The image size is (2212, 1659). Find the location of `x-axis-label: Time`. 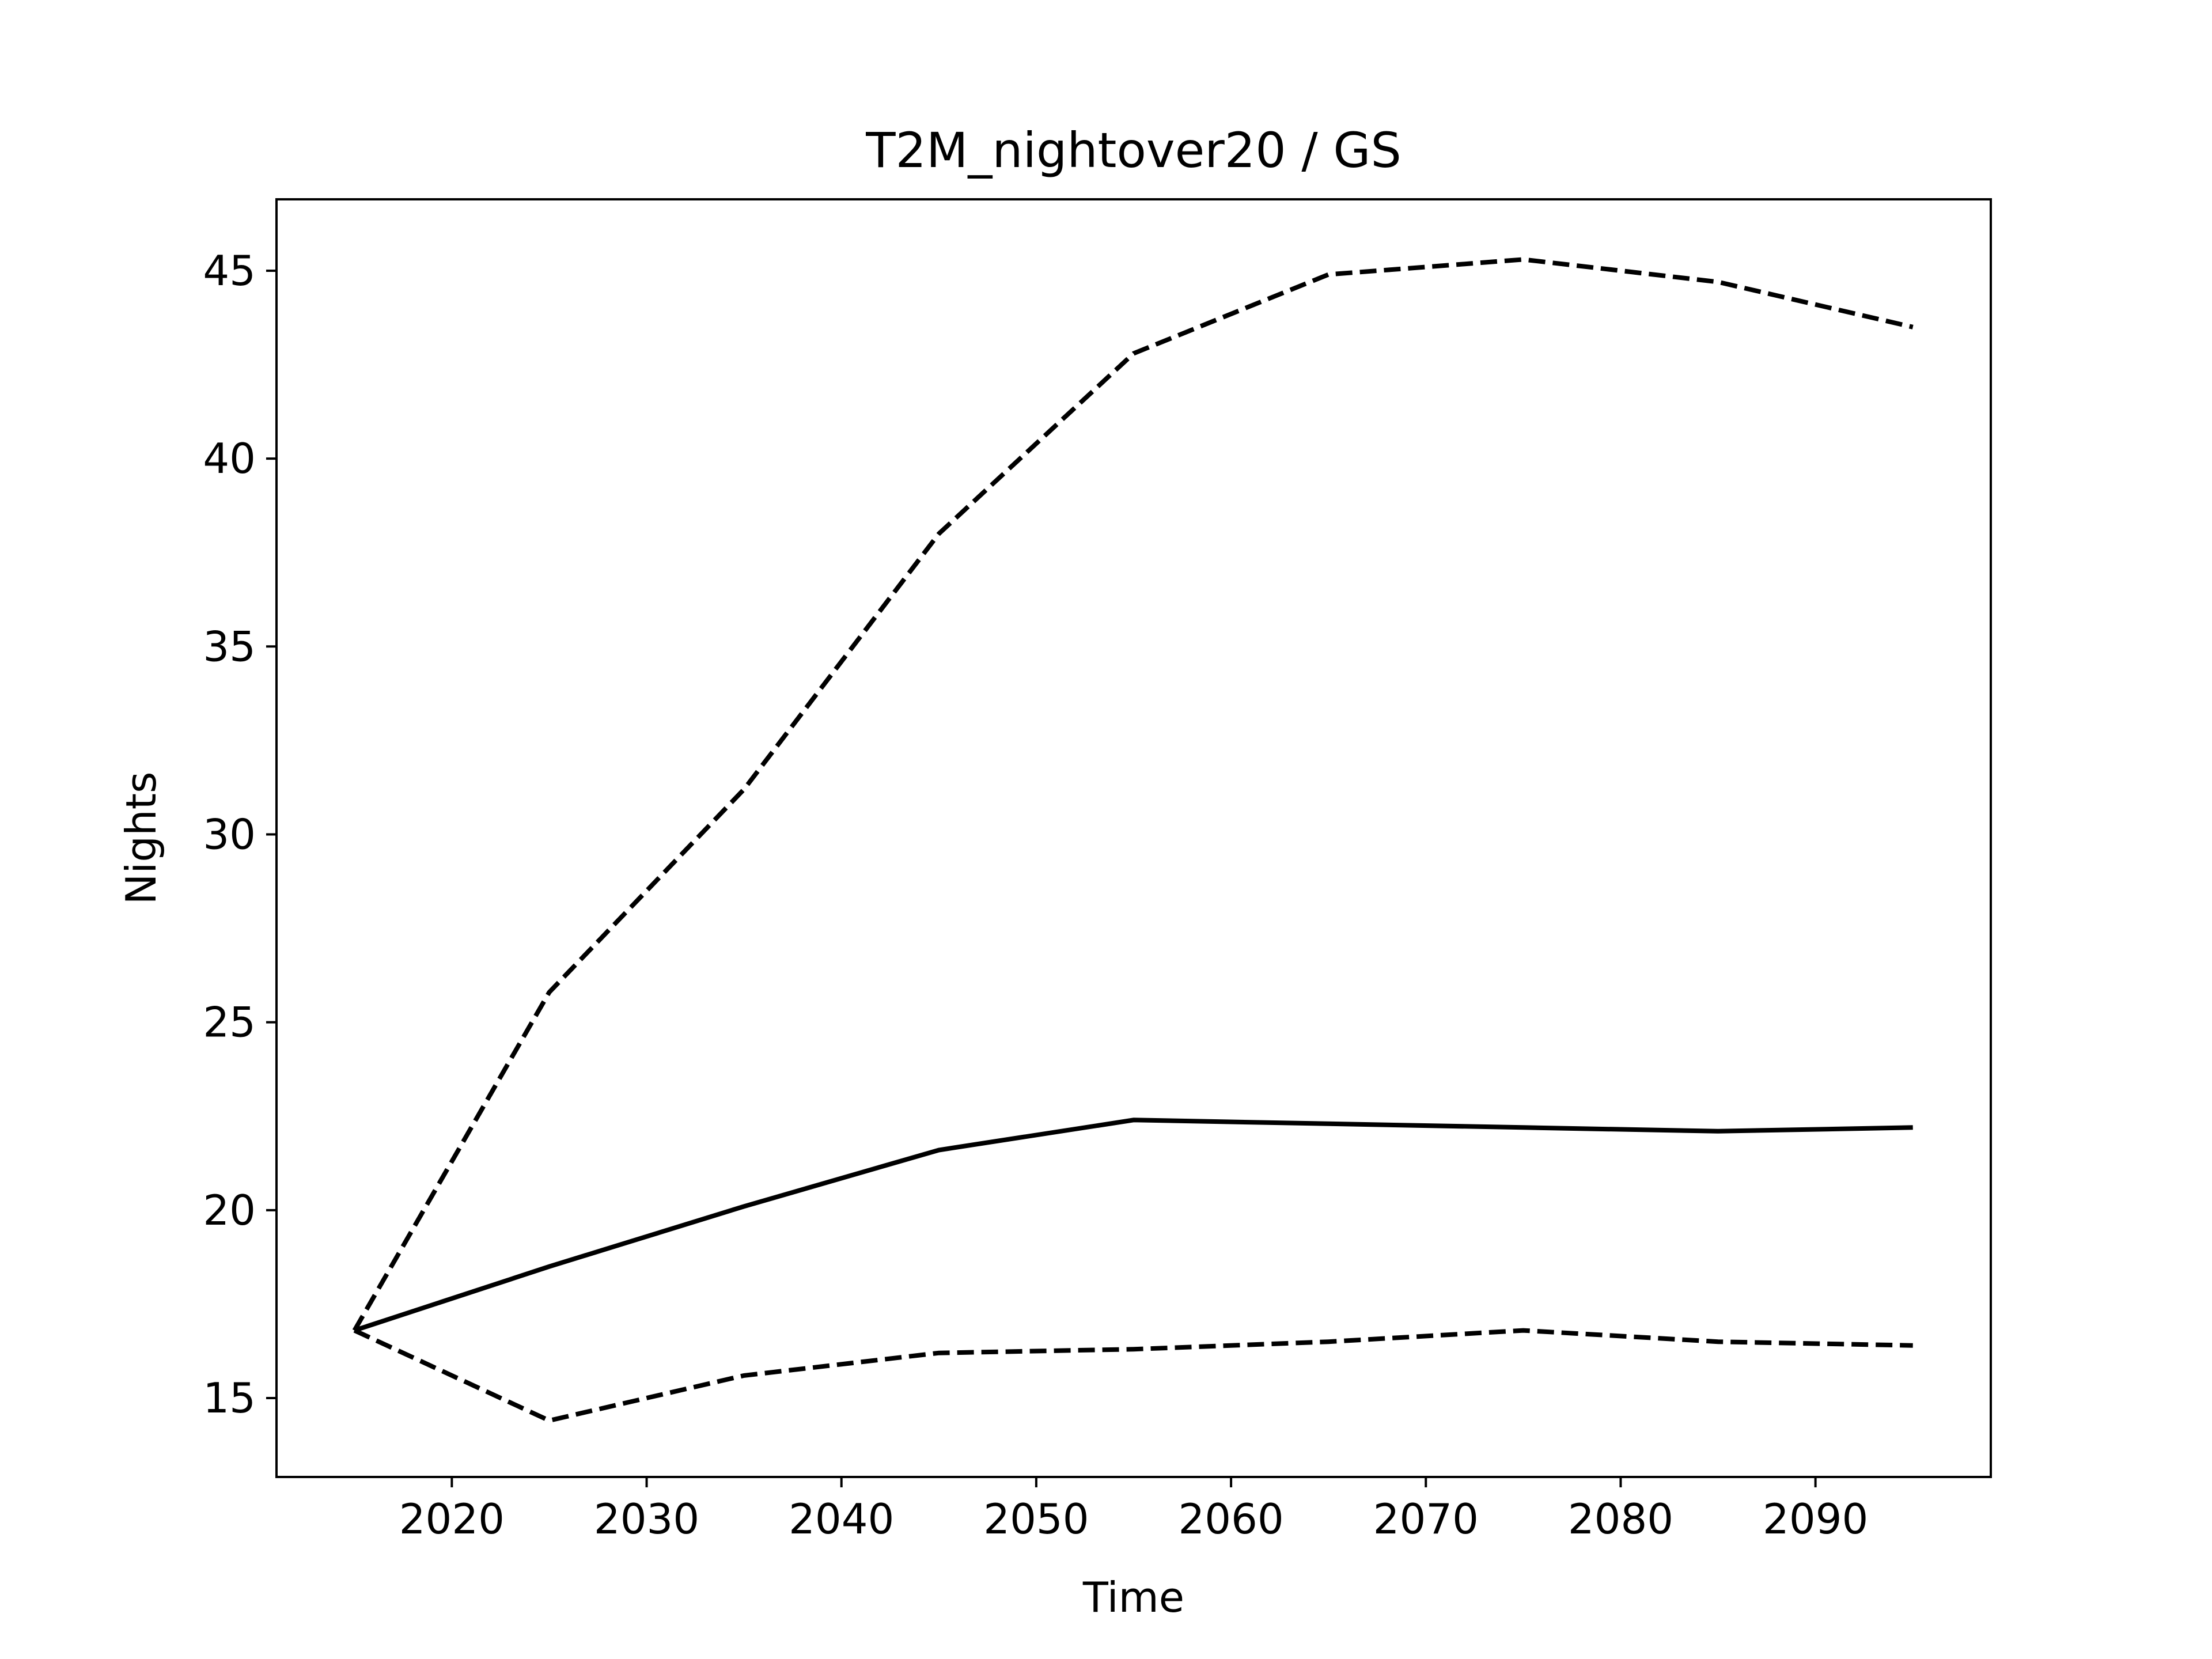

x-axis-label: Time is located at coordinates (1133, 1597).